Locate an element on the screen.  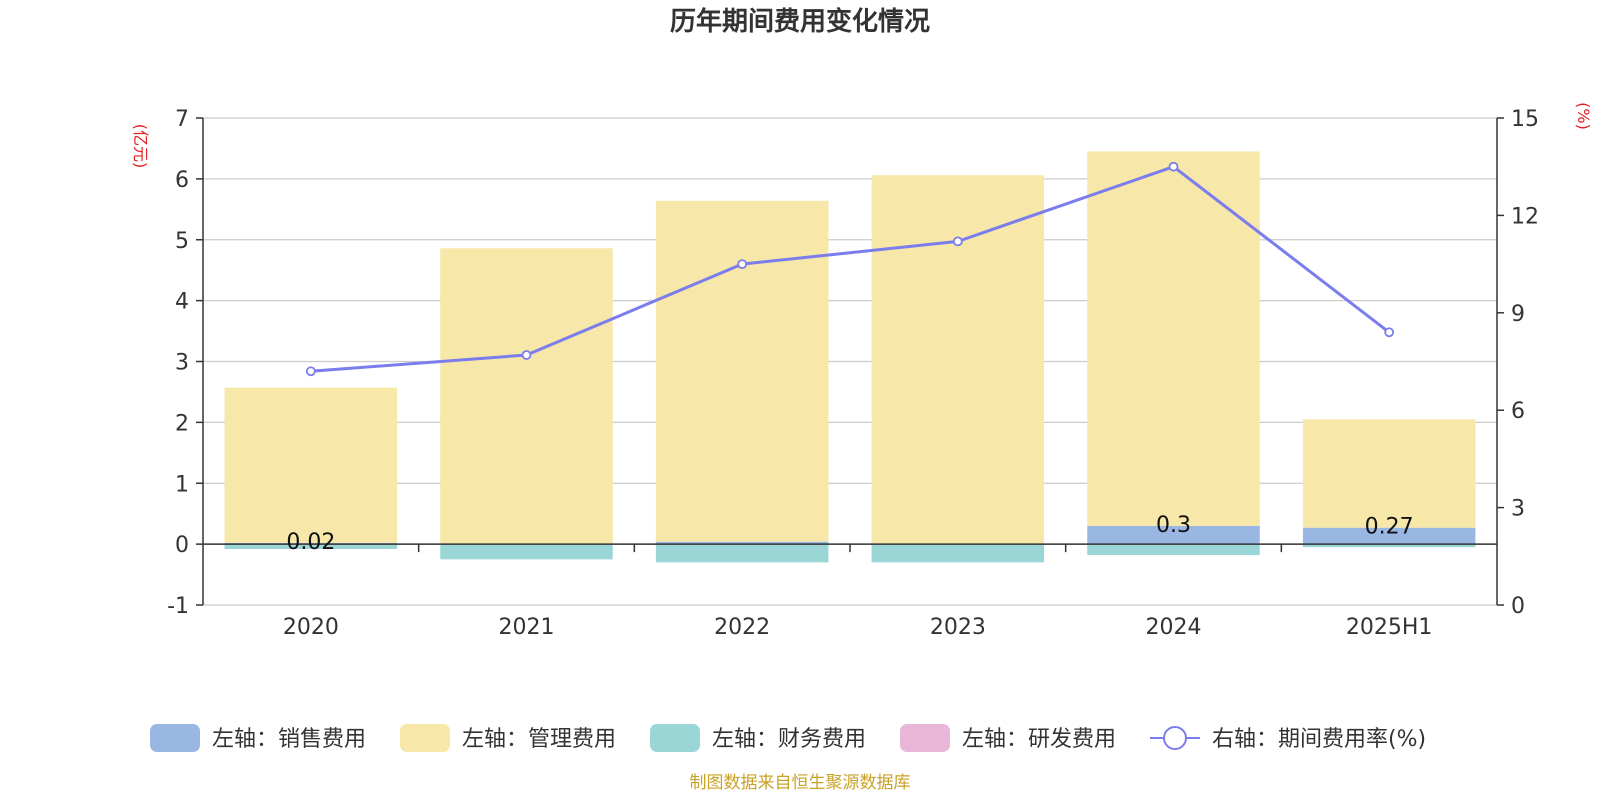
right-tick-label: 3 is located at coordinates (1518, 509).